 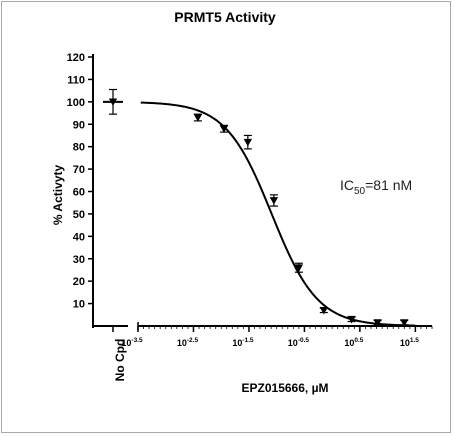 What do you see at coordinates (113, 102) in the screenshot?
I see `control-point` at bounding box center [113, 102].